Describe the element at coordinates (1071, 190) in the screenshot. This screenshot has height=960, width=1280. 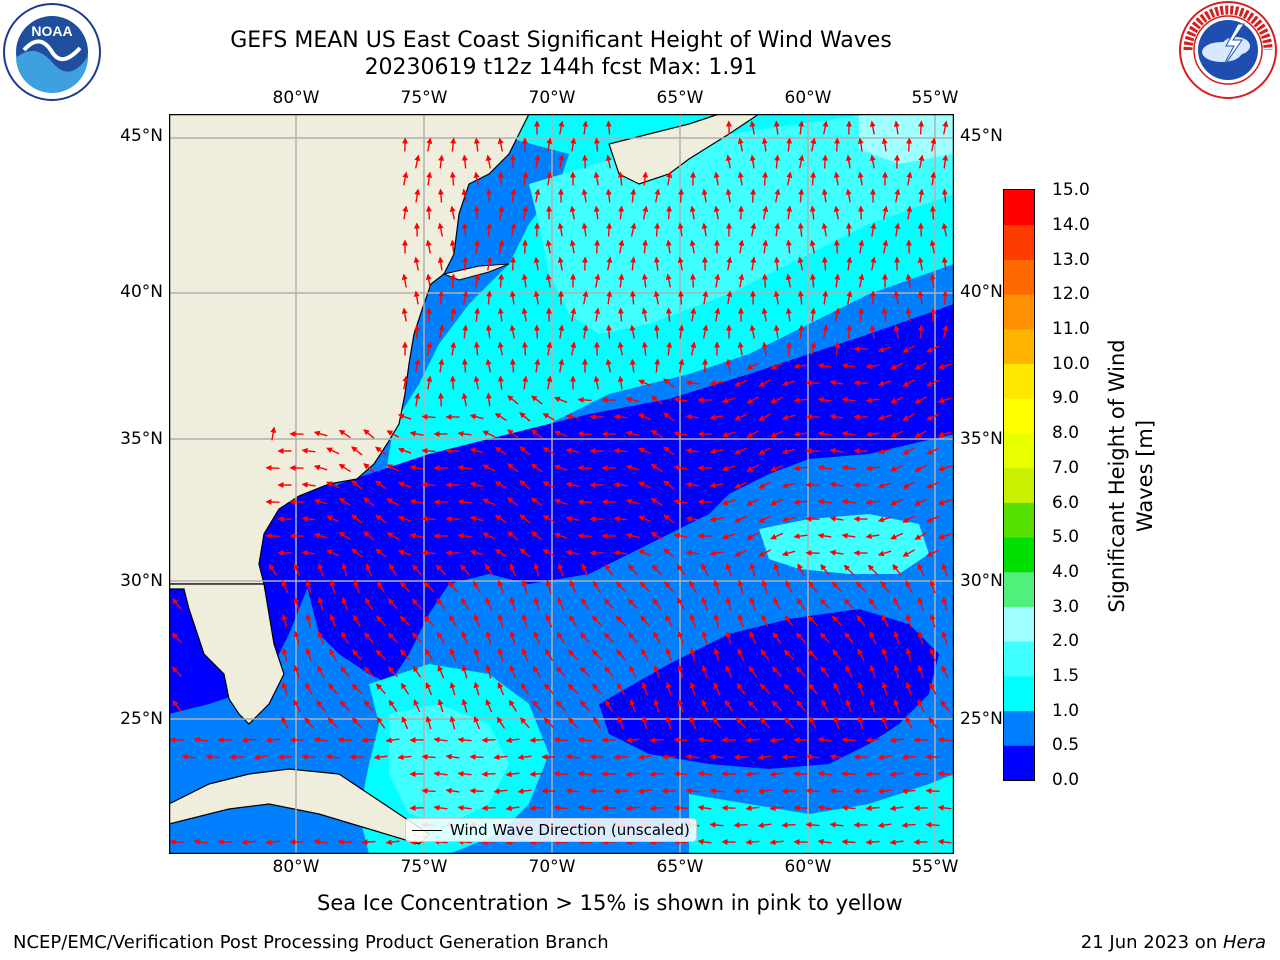
I see `colorbar-tick: 15.0` at that location.